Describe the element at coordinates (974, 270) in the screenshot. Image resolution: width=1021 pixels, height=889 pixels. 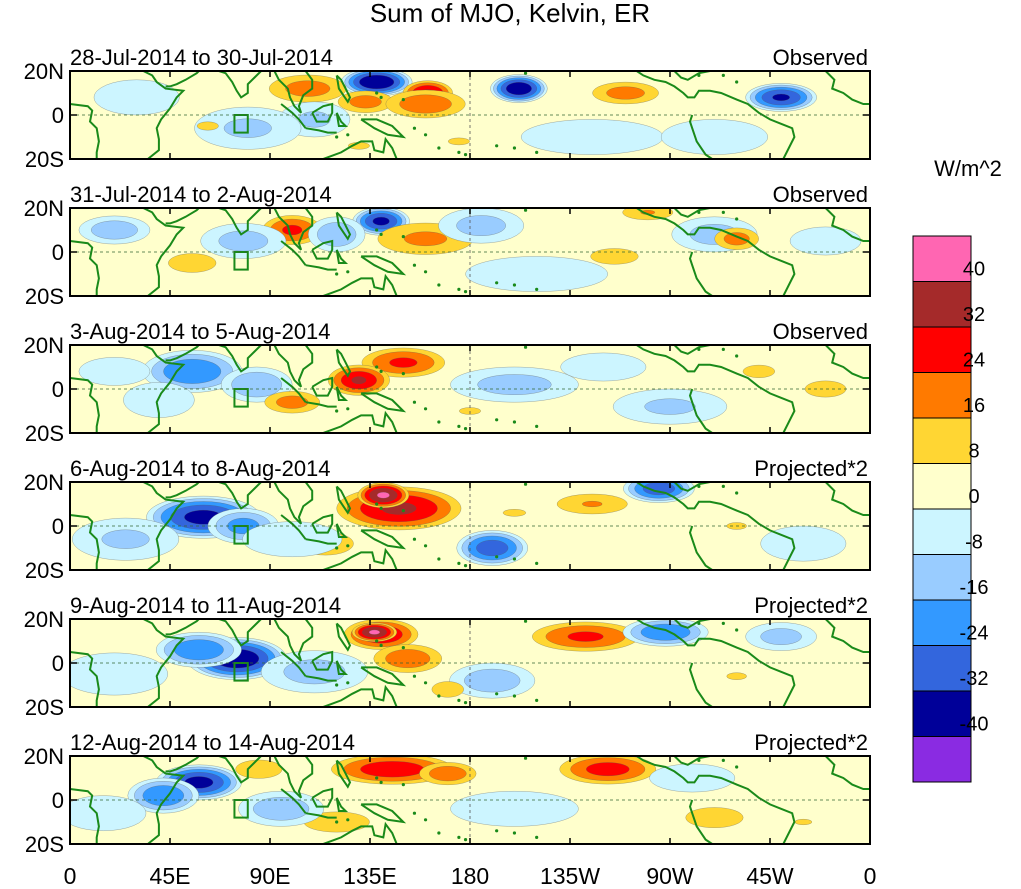
I see `colorbar-label: 40` at that location.